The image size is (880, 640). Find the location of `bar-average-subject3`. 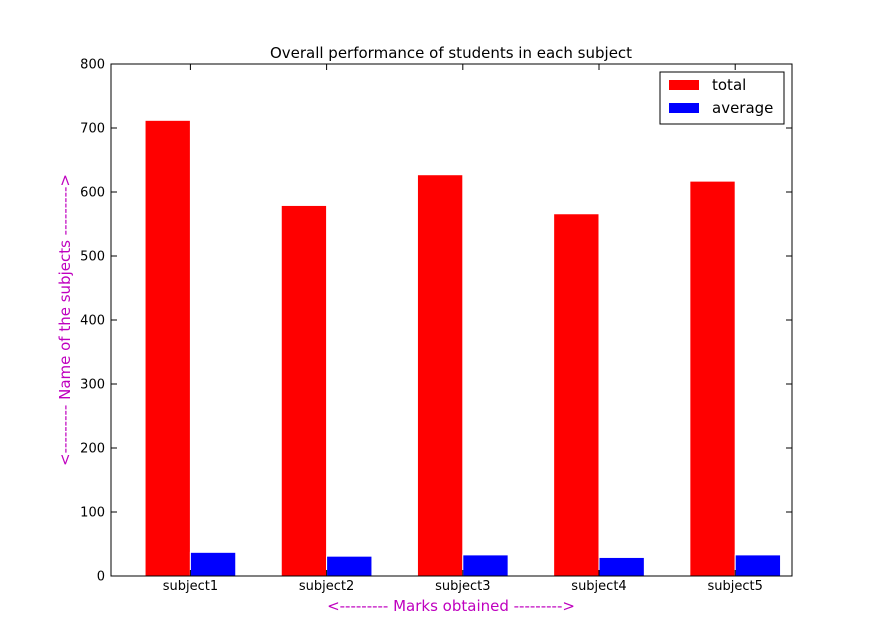

bar-average-subject3 is located at coordinates (485, 565).